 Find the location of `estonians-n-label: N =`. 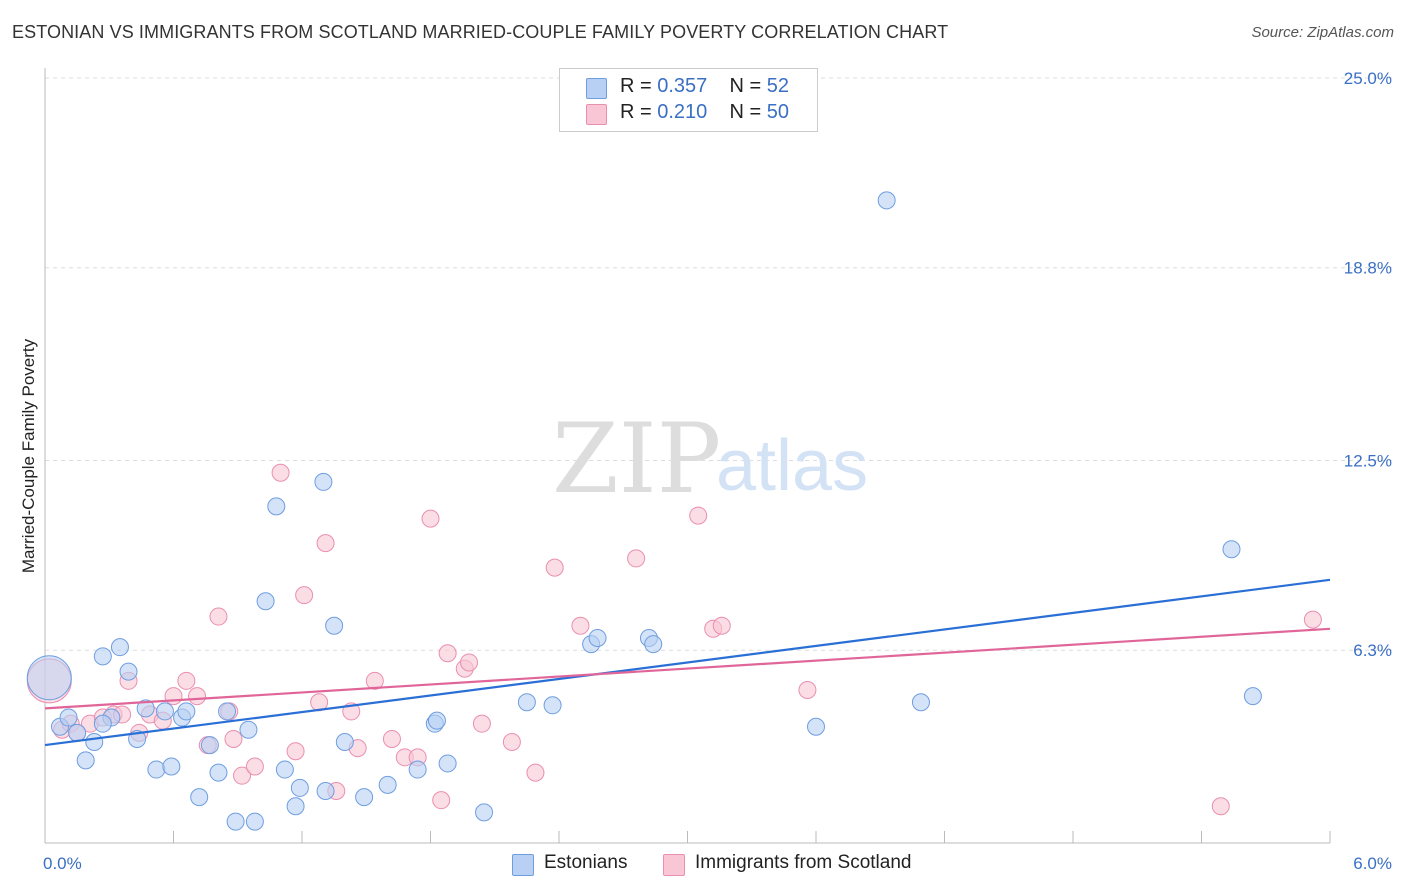

estonians-n-label: N = is located at coordinates (745, 86).